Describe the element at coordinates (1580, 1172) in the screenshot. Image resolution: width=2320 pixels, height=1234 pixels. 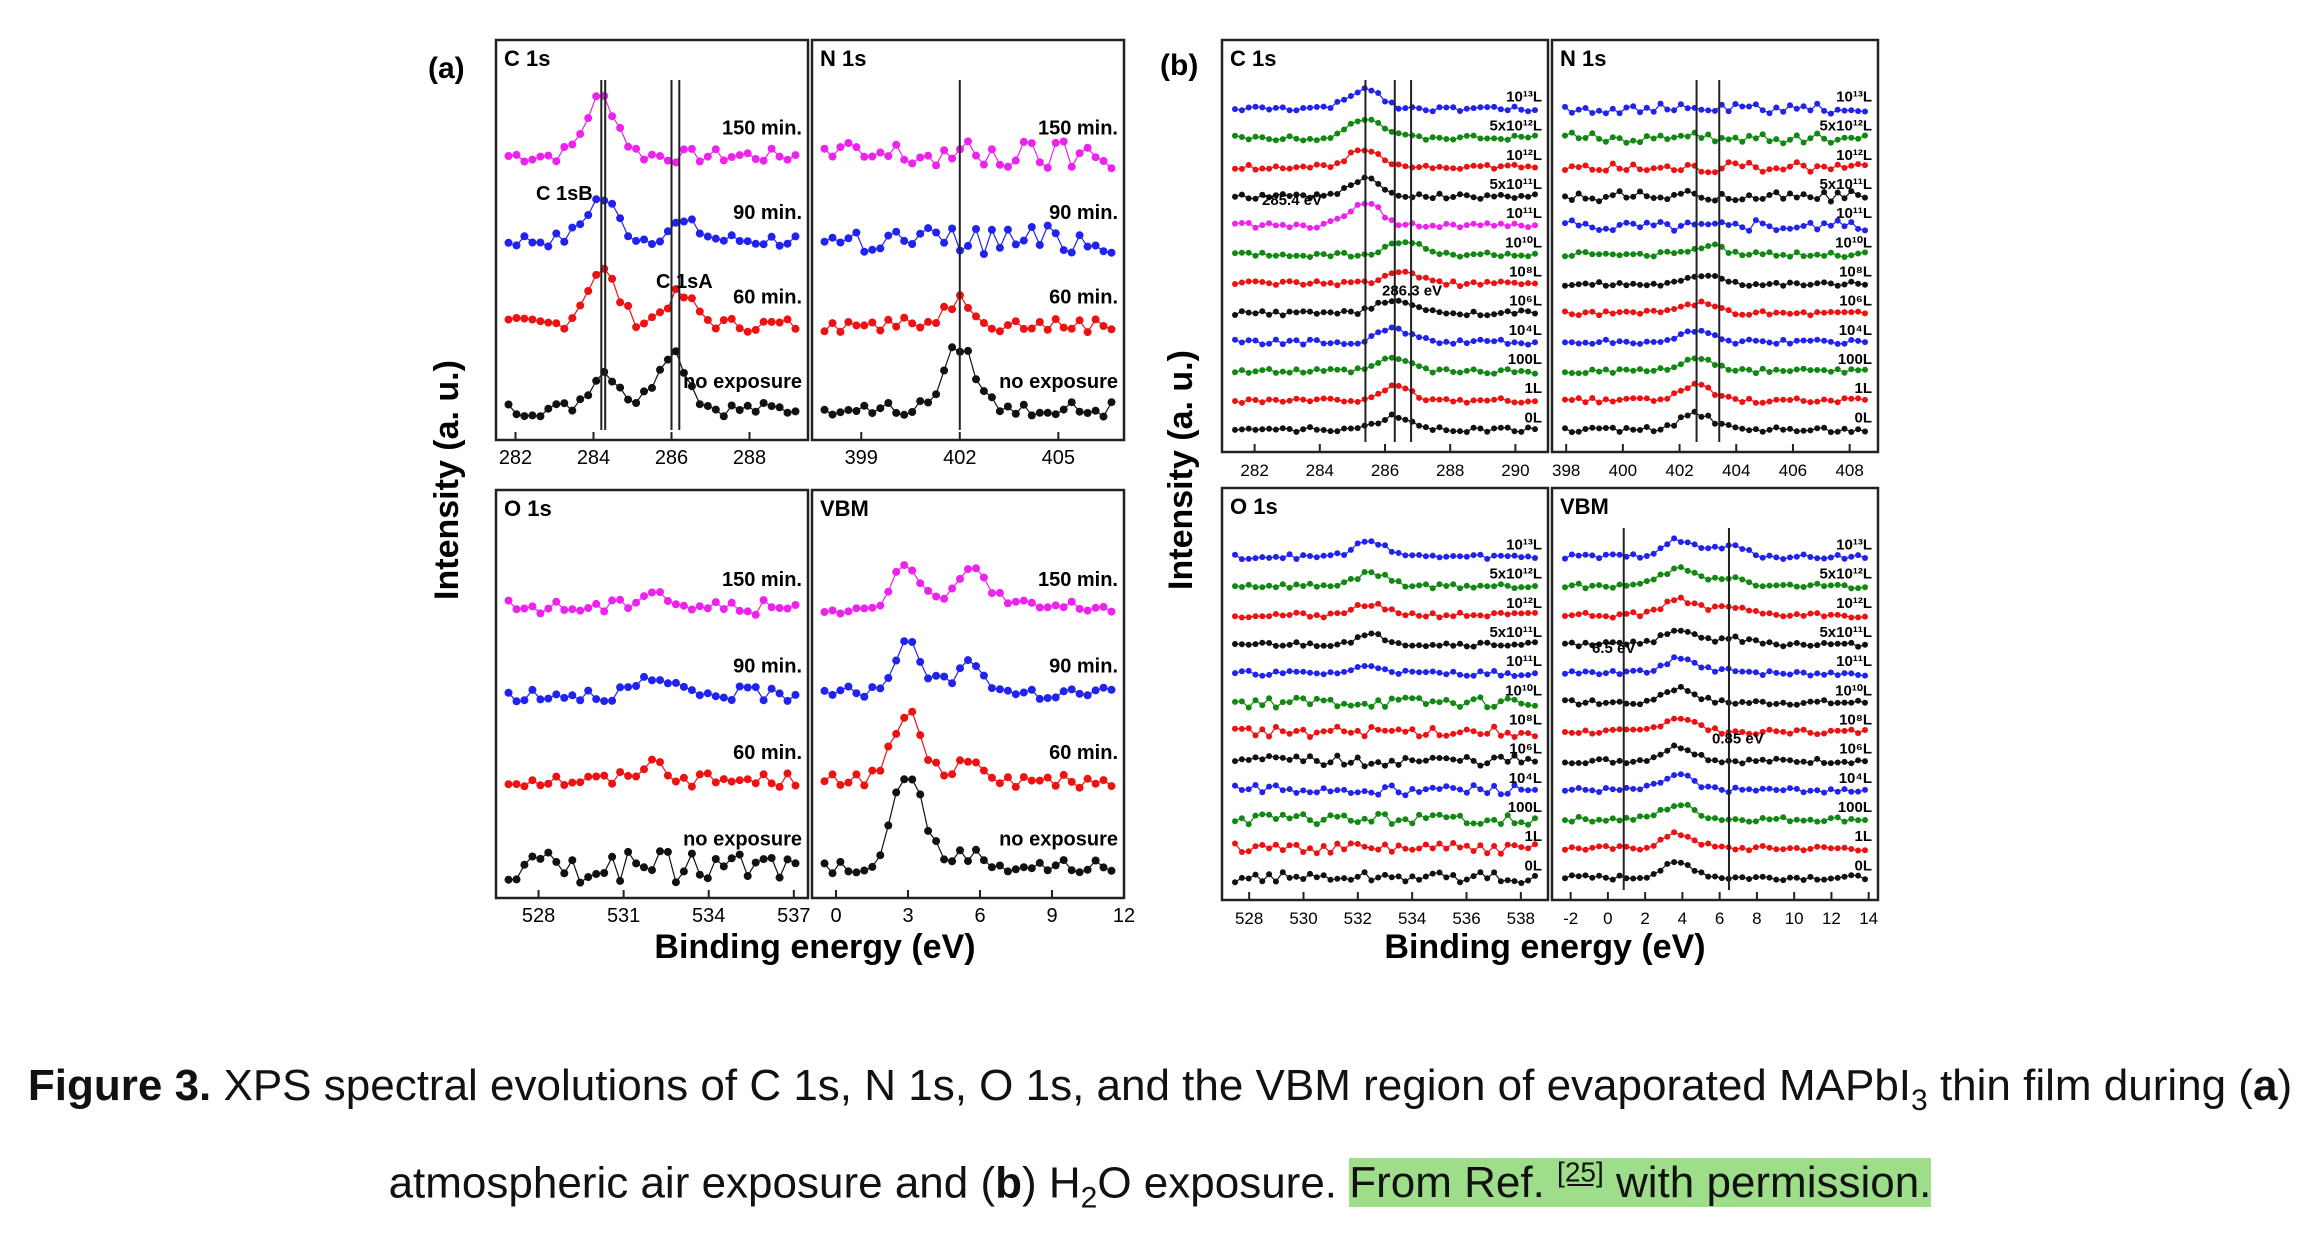
I see `citation-link: [25]` at that location.